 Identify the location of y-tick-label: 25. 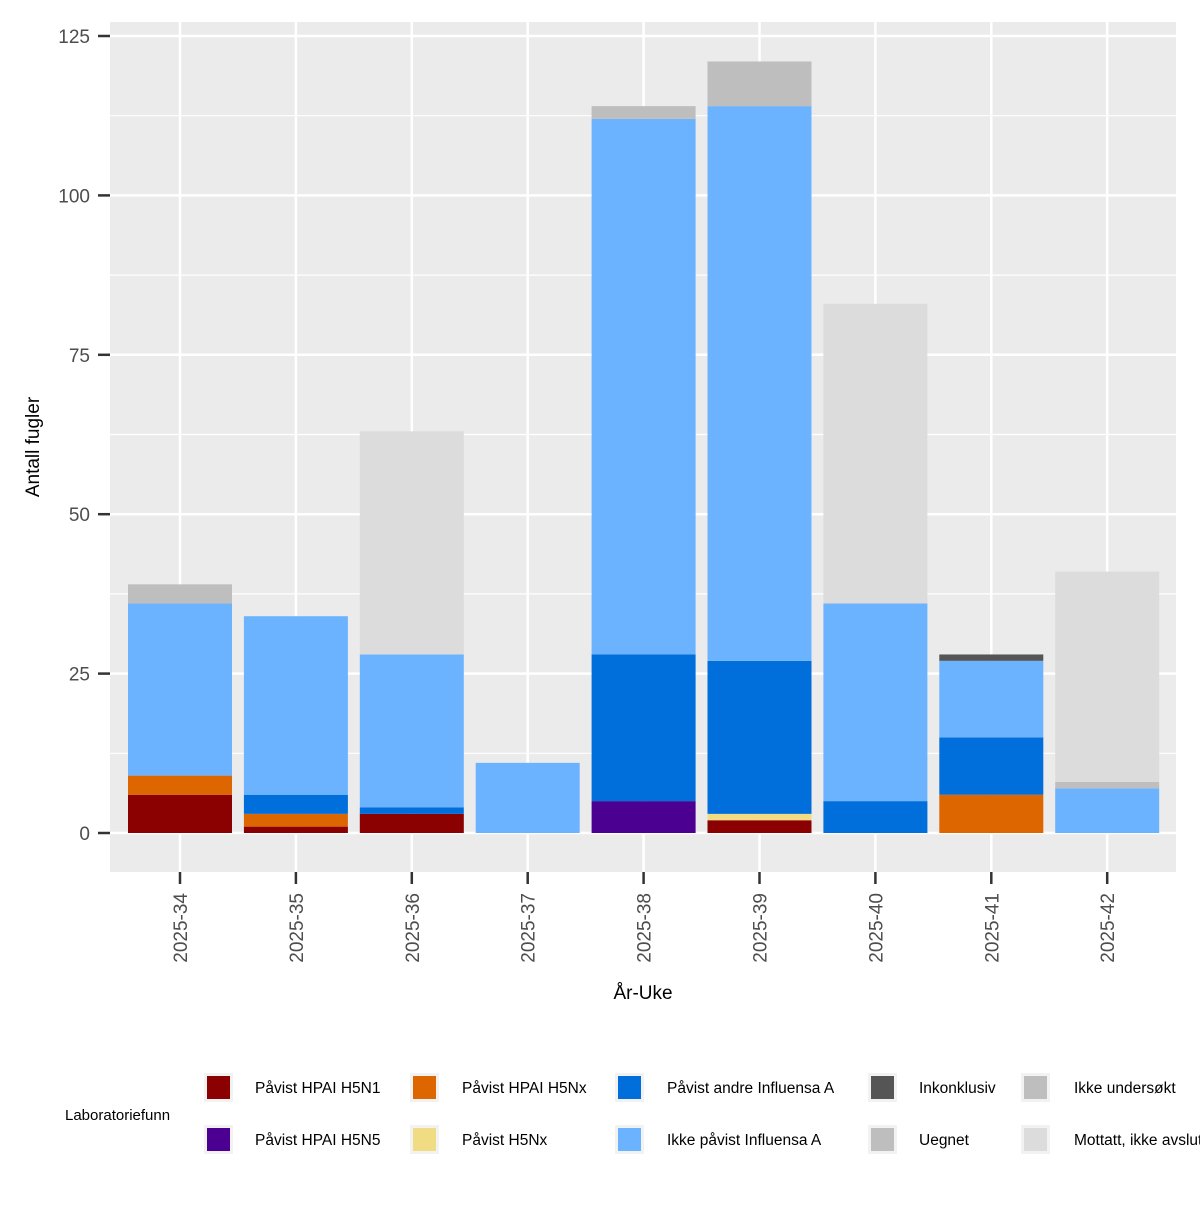
(79, 675).